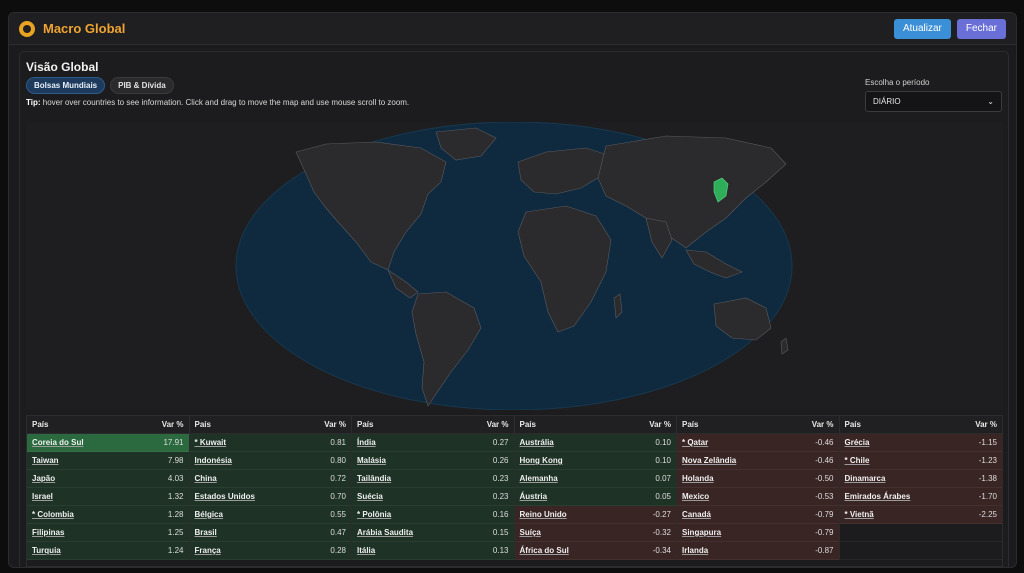 The height and width of the screenshot is (573, 1024). What do you see at coordinates (108, 497) in the screenshot?
I see `table-row: Israel 1.32` at bounding box center [108, 497].